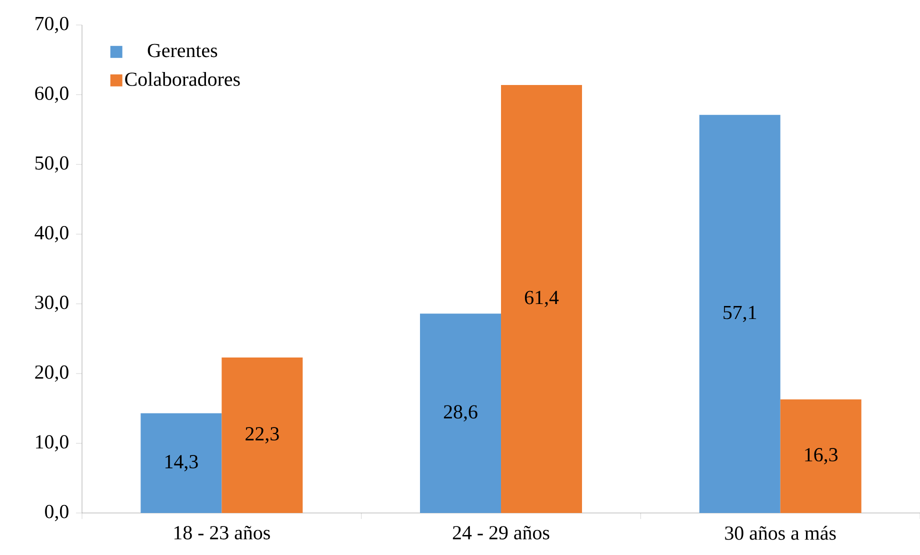  I want to click on y-tick-label: 0,0, so click(56, 513).